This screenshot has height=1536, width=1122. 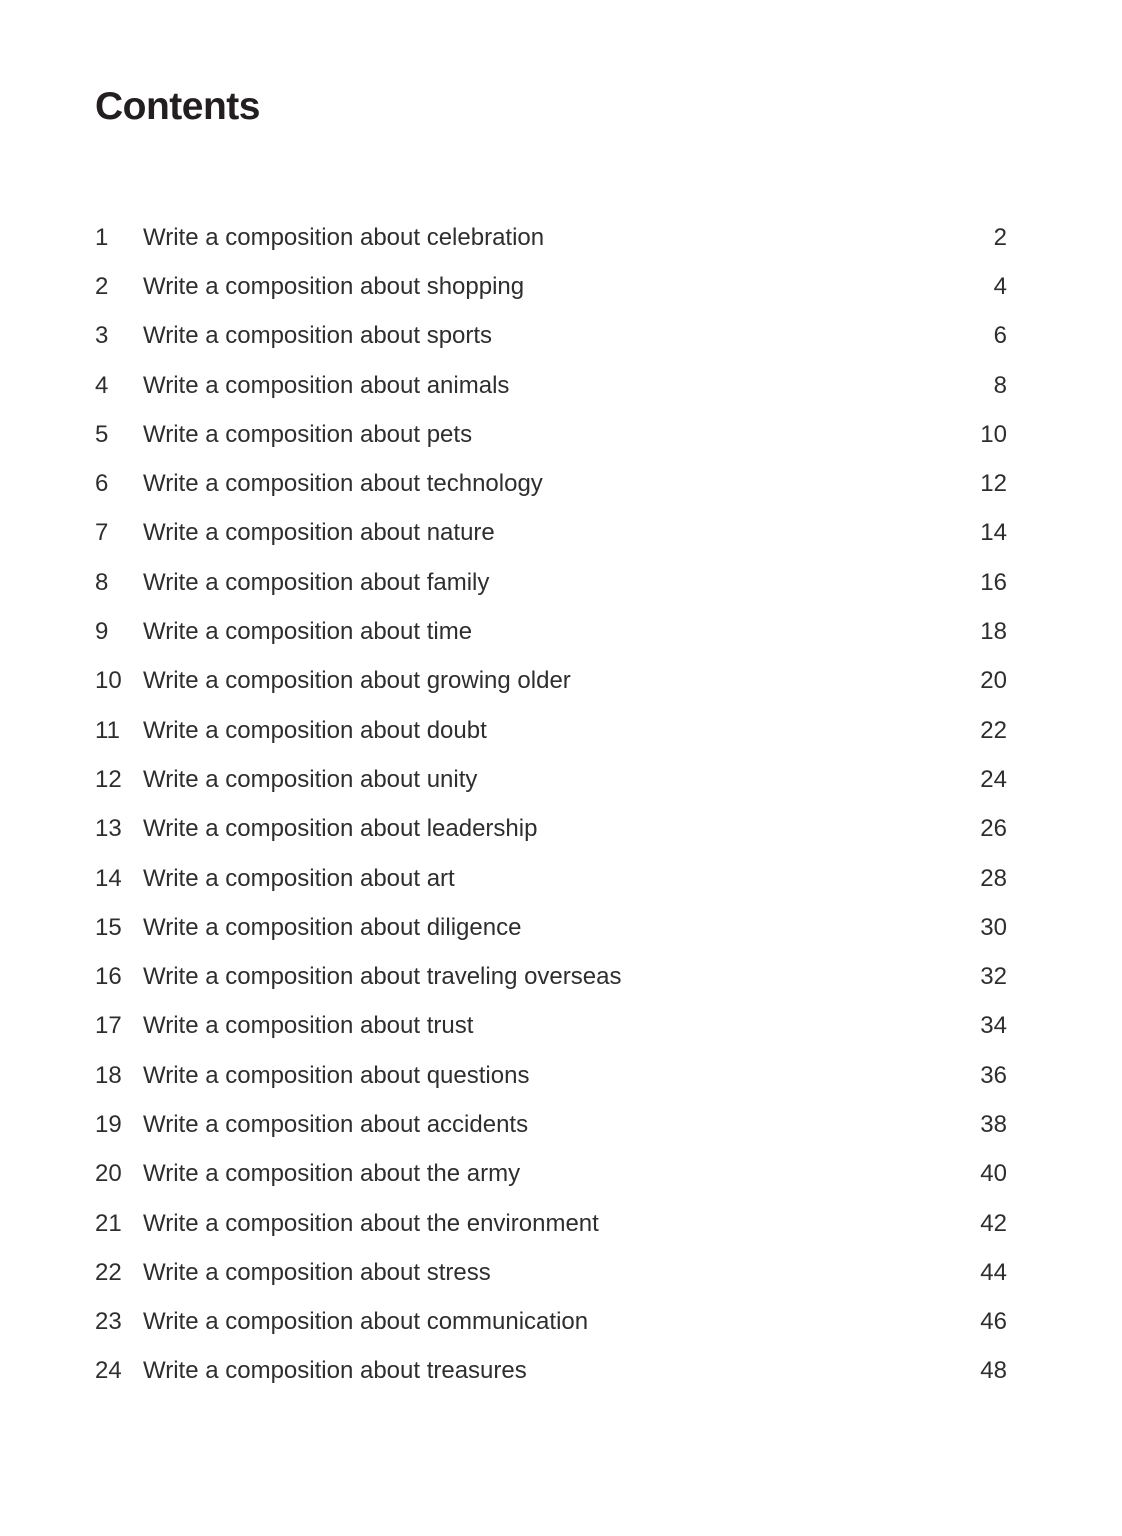 I want to click on toc-entry-page: 22, so click(x=993, y=730).